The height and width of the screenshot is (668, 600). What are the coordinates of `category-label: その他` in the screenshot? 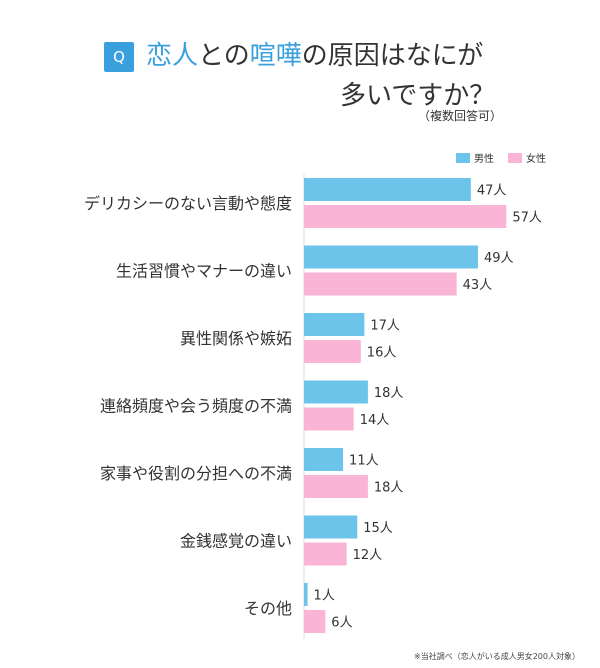 It's located at (268, 608).